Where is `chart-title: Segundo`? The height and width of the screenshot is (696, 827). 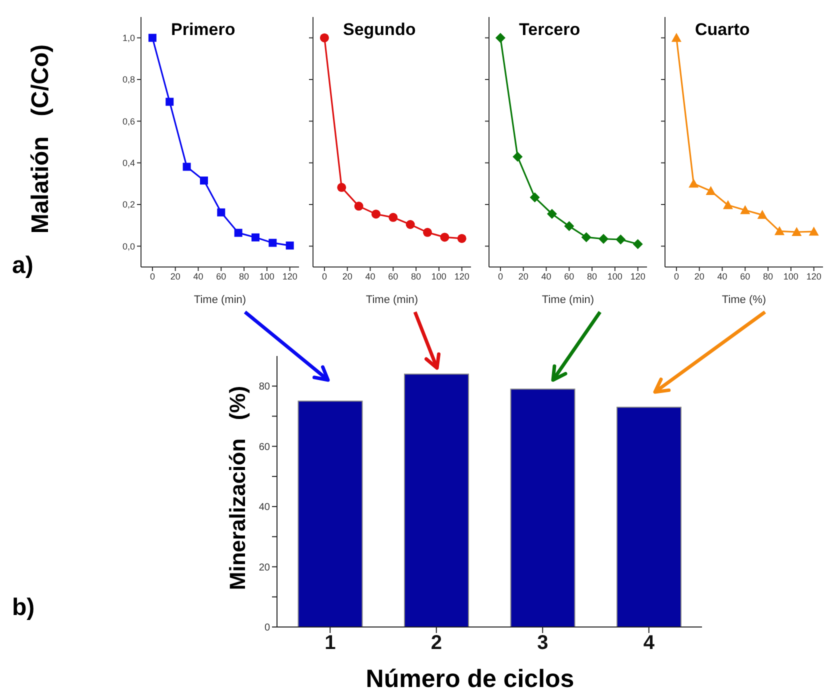
chart-title: Segundo is located at coordinates (379, 30).